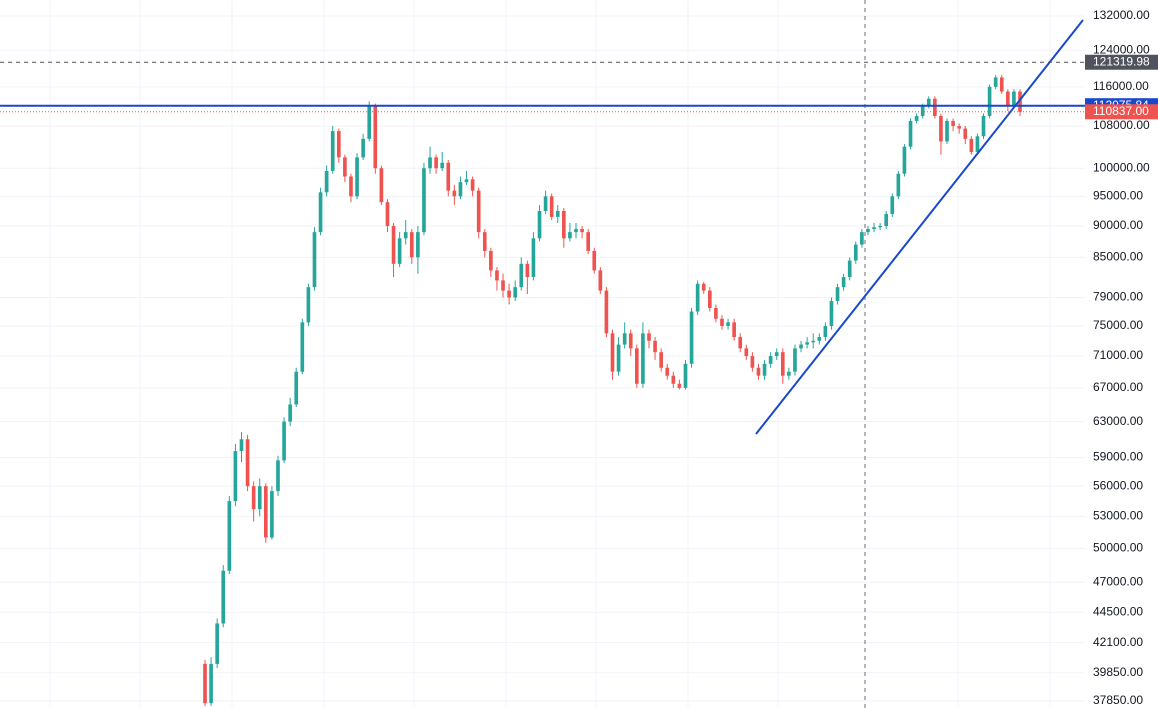 This screenshot has width=1158, height=708. Describe the element at coordinates (1121, 167) in the screenshot. I see `y-tick-label: 100000.00` at that location.